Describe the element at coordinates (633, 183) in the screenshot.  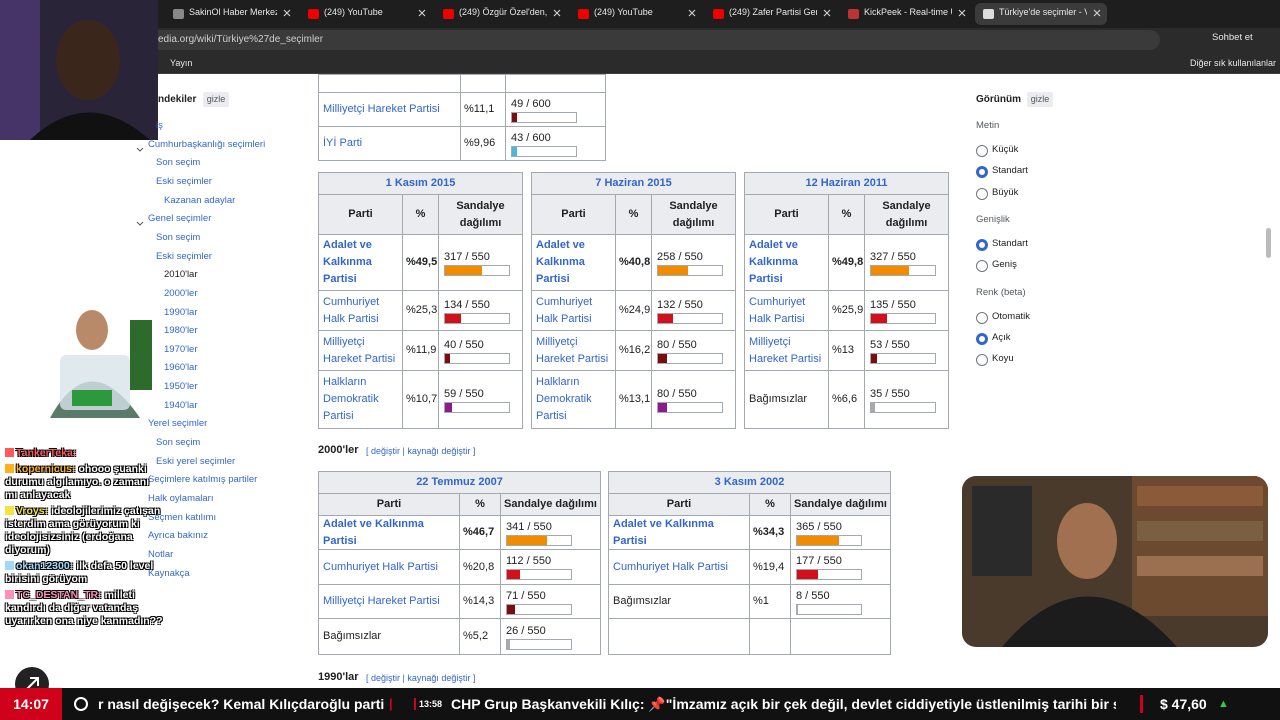
I see `table-title: 7 Haziran 2015` at that location.